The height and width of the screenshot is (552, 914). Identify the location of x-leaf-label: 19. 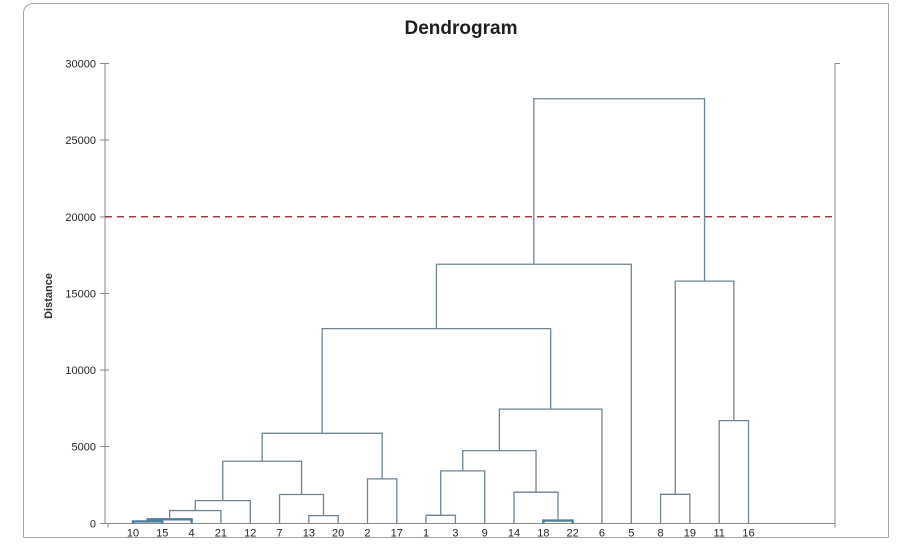
(690, 533).